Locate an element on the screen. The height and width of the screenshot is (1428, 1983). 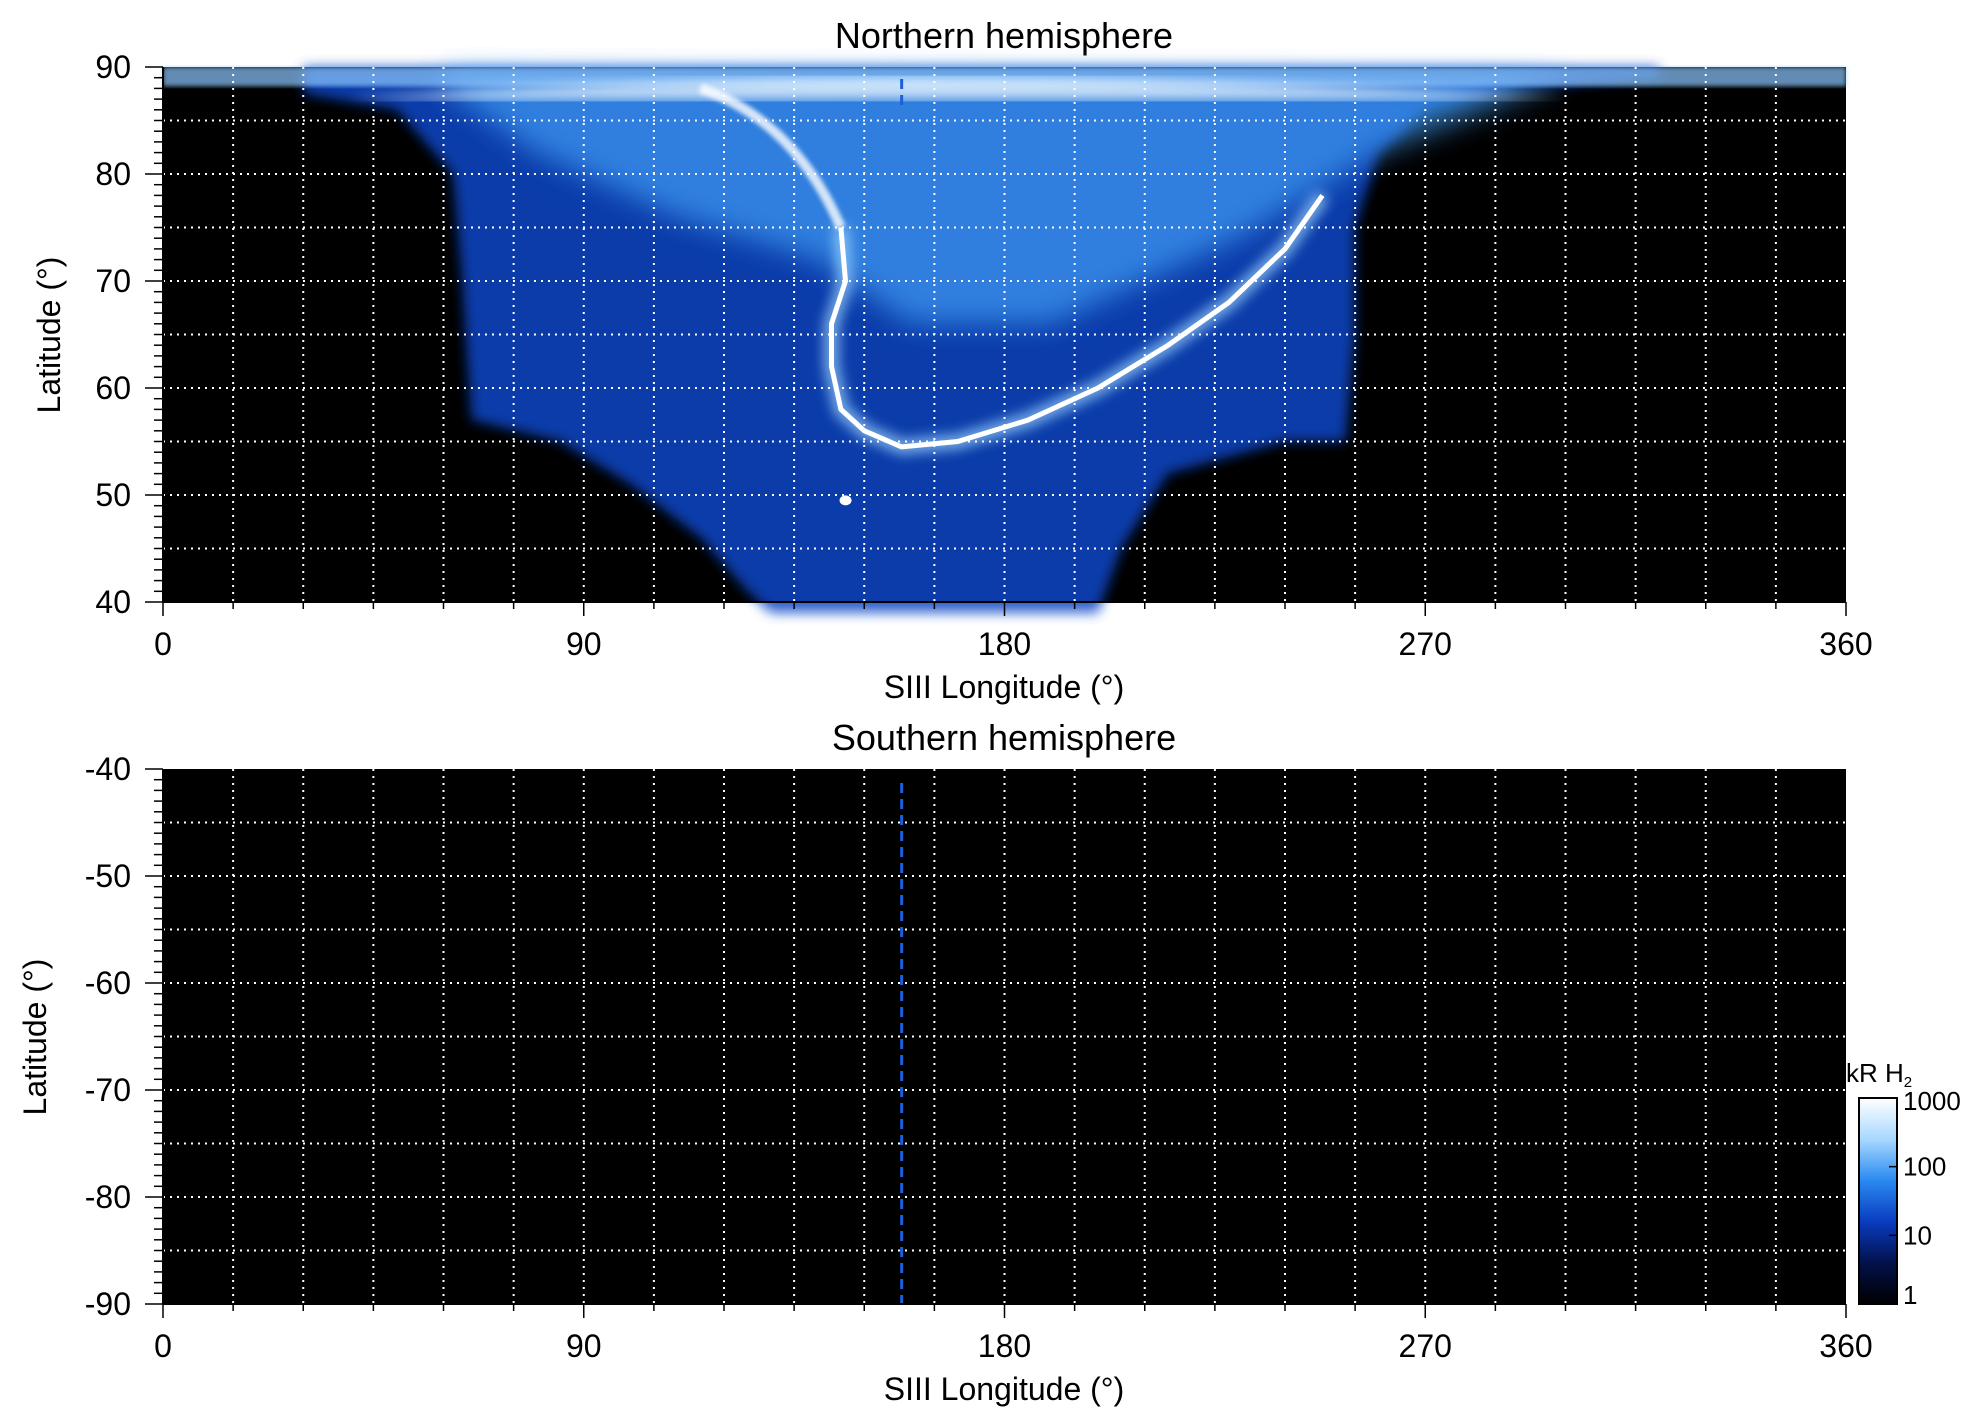
footprint-spot is located at coordinates (845, 500).